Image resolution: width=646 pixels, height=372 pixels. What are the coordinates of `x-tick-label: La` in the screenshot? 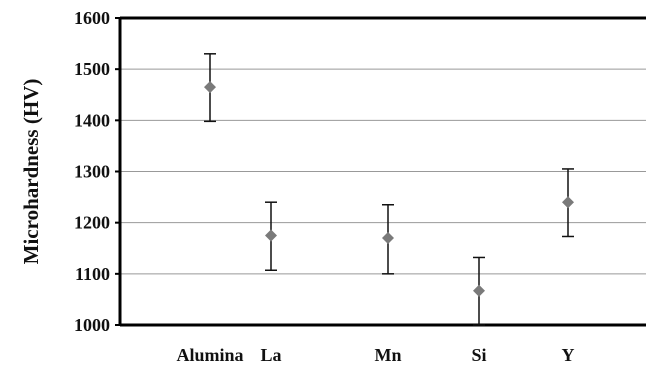 It's located at (270, 355).